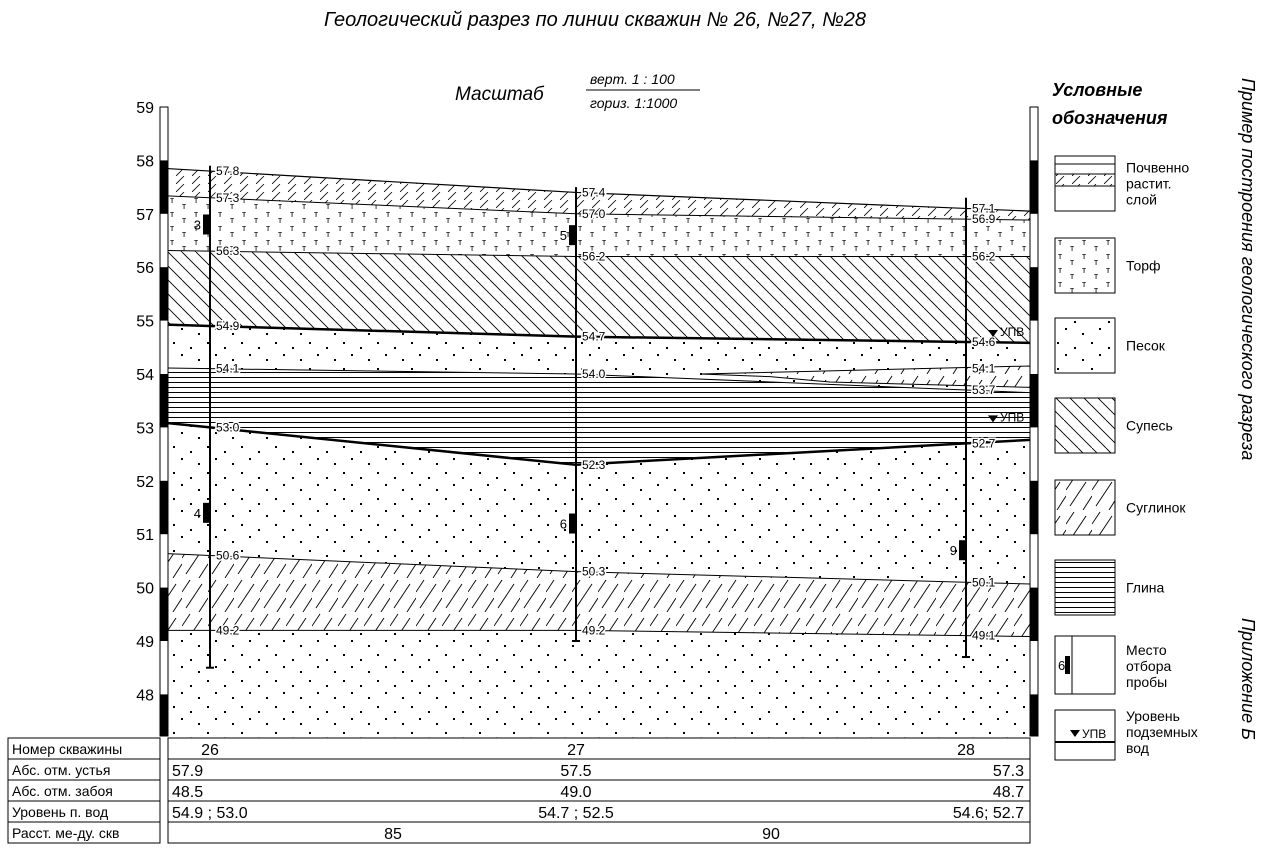  Describe the element at coordinates (1145, 588) in the screenshot. I see `legend-label: Глина` at that location.